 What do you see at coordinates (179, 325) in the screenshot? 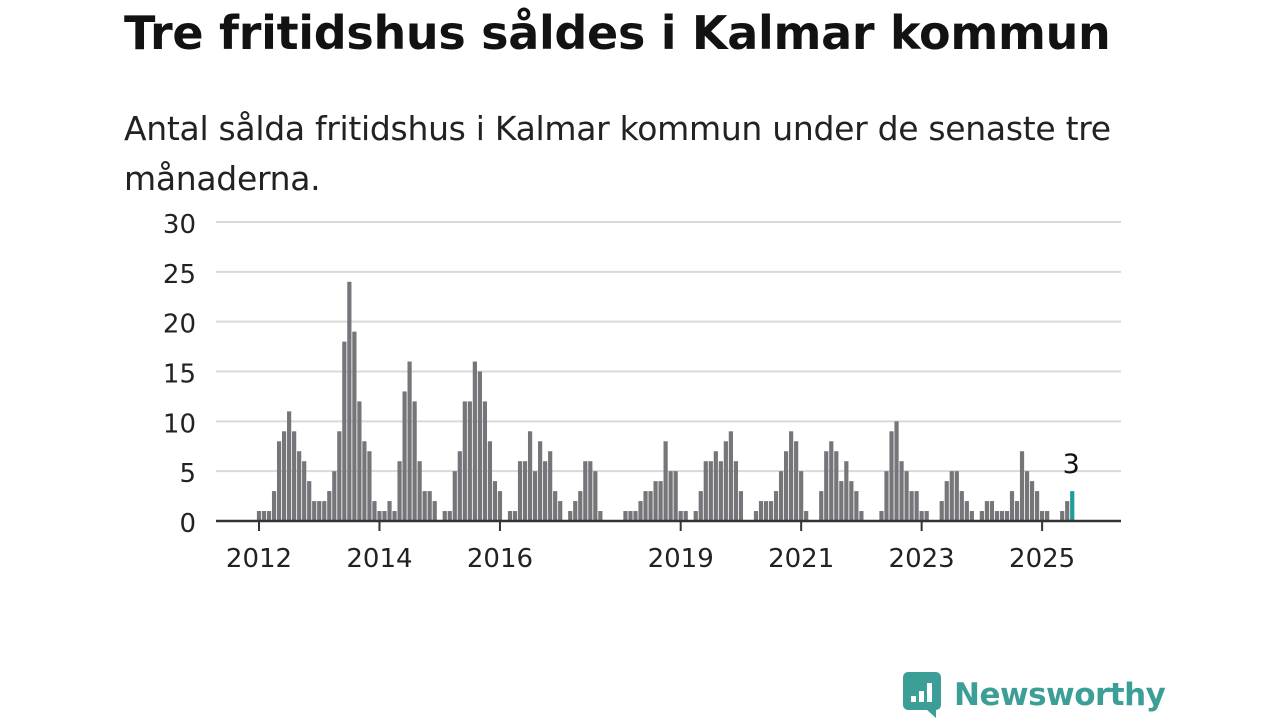
I see `y-tick-label: 20` at bounding box center [179, 325].